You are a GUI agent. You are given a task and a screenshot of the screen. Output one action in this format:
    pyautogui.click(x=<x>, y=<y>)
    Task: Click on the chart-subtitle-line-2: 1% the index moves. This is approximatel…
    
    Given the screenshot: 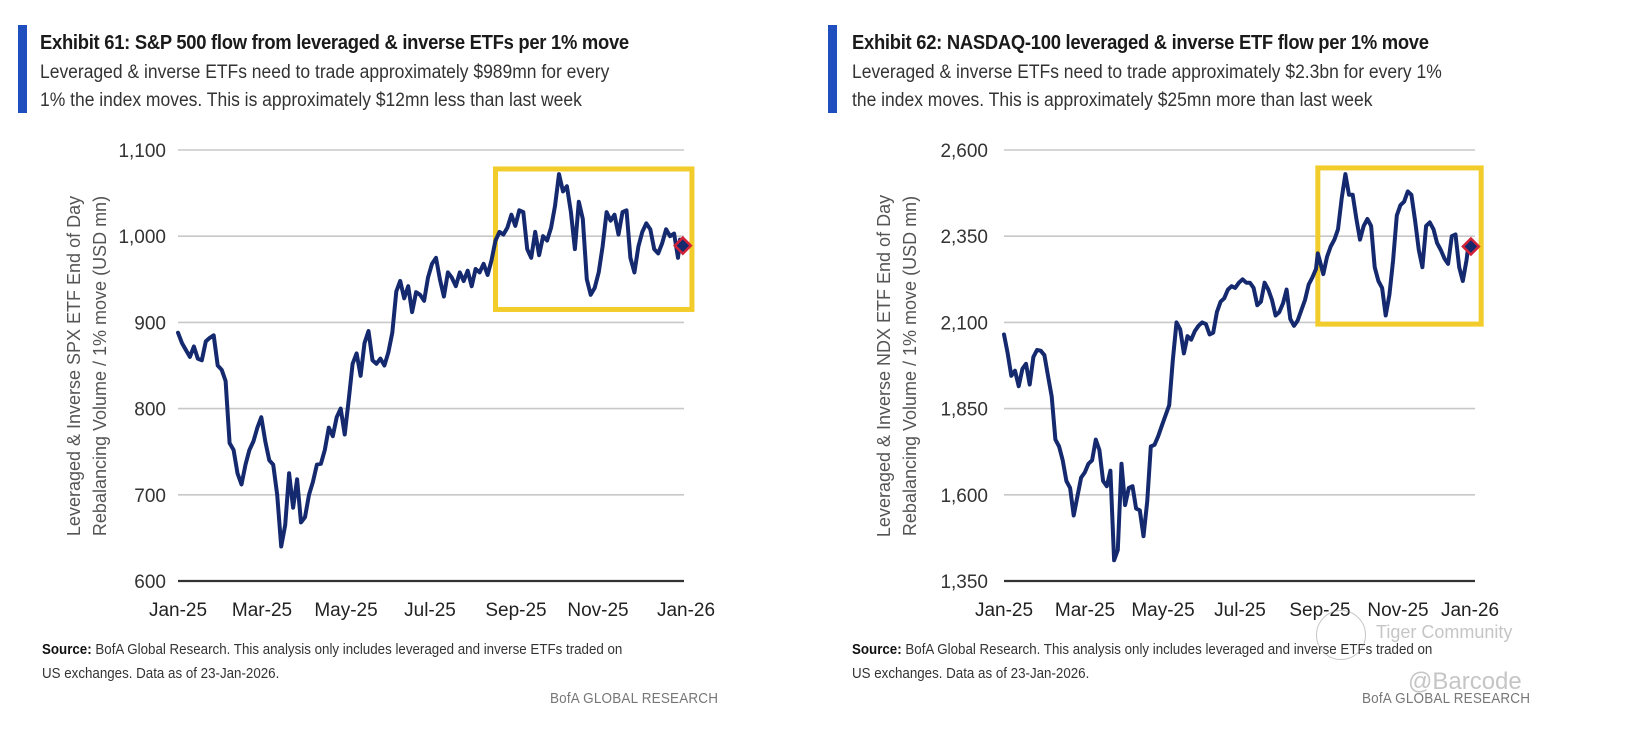 What is the action you would take?
    pyautogui.click(x=311, y=100)
    